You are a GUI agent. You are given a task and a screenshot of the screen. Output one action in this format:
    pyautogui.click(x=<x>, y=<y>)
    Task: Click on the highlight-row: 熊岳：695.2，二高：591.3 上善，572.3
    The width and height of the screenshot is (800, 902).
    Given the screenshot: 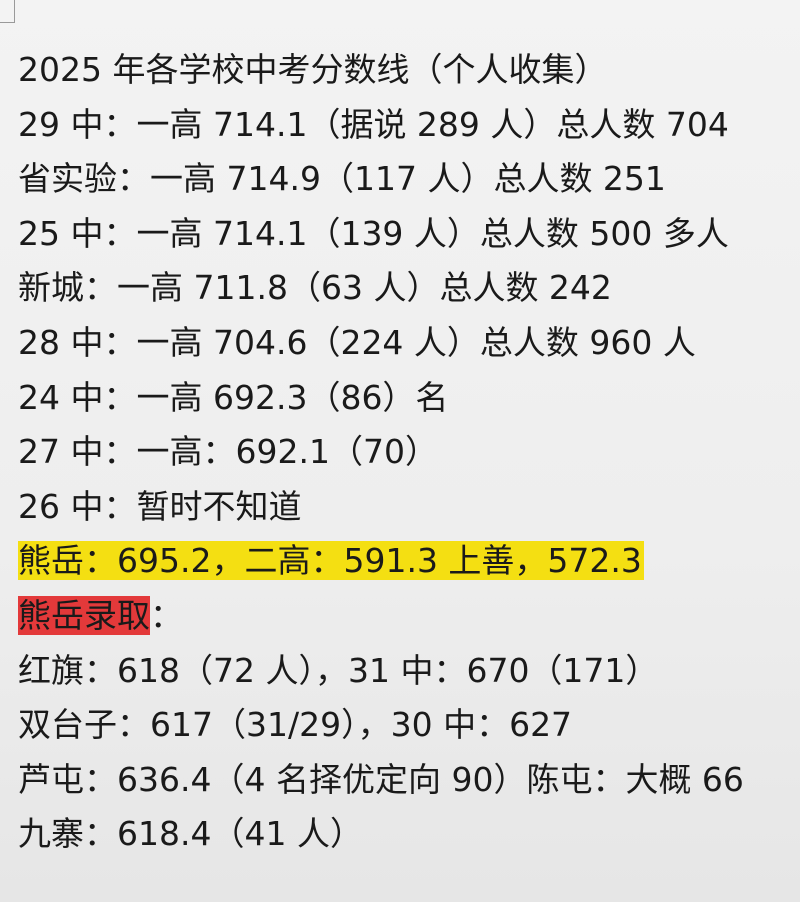 What is the action you would take?
    pyautogui.click(x=331, y=561)
    